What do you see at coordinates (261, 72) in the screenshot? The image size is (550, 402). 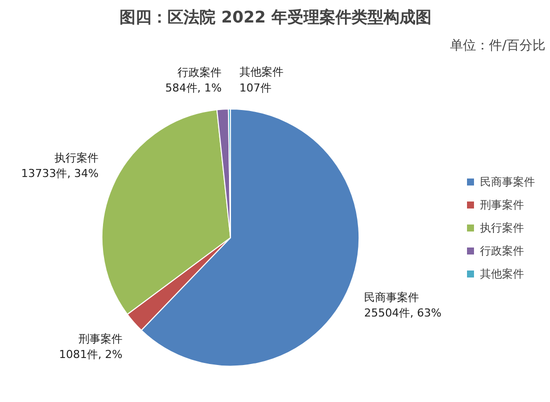 I see `slice-label: 其他案件` at bounding box center [261, 72].